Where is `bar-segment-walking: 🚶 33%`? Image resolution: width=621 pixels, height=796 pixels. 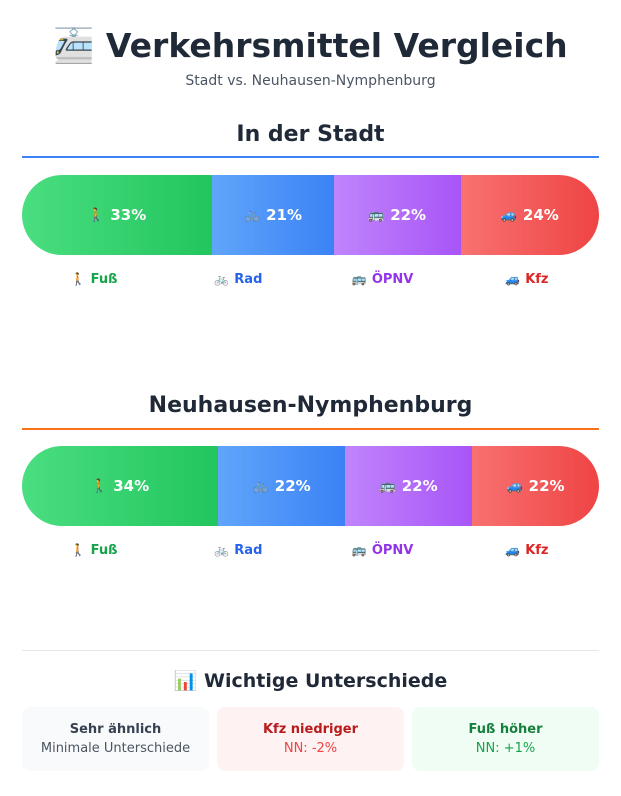 bar-segment-walking: 🚶 33% is located at coordinates (117, 215).